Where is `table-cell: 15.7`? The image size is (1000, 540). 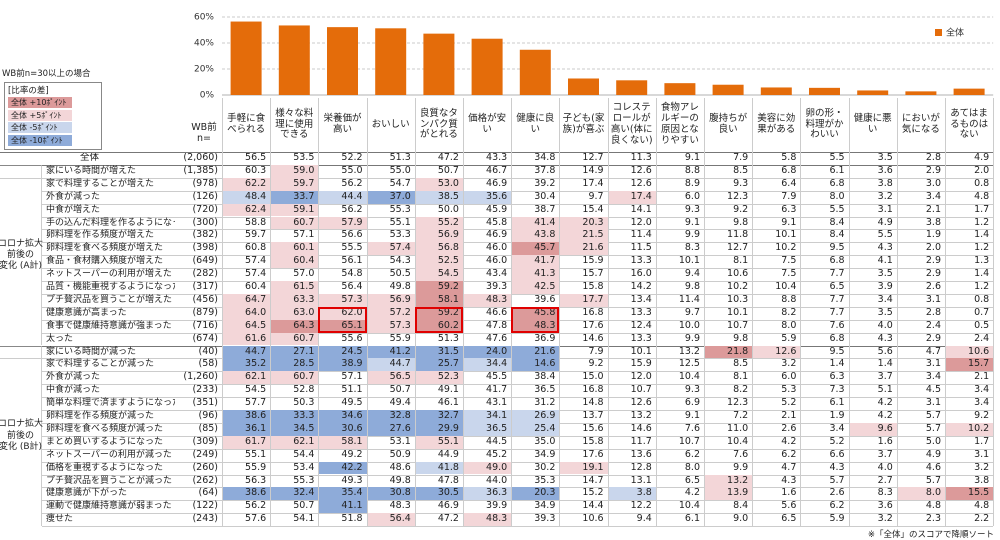 table-cell: 15.7 is located at coordinates (593, 274).